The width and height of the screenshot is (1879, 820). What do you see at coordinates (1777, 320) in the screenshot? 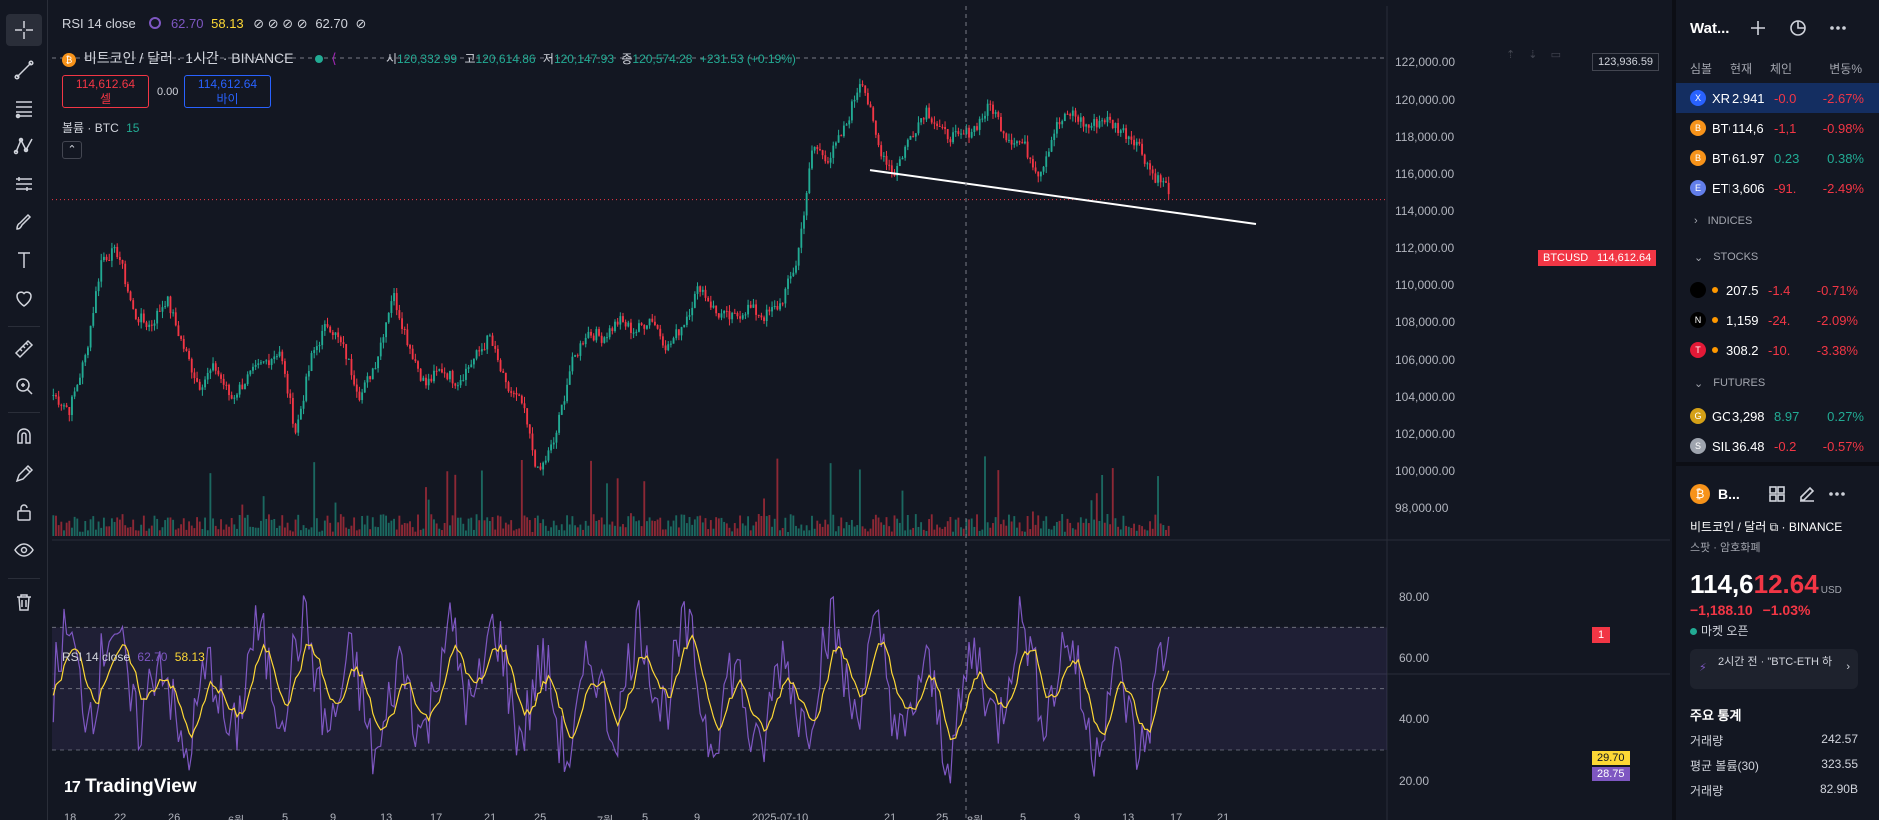
I see `watchlist-row: NNFLX1,159-24.-2.09%` at bounding box center [1777, 320].